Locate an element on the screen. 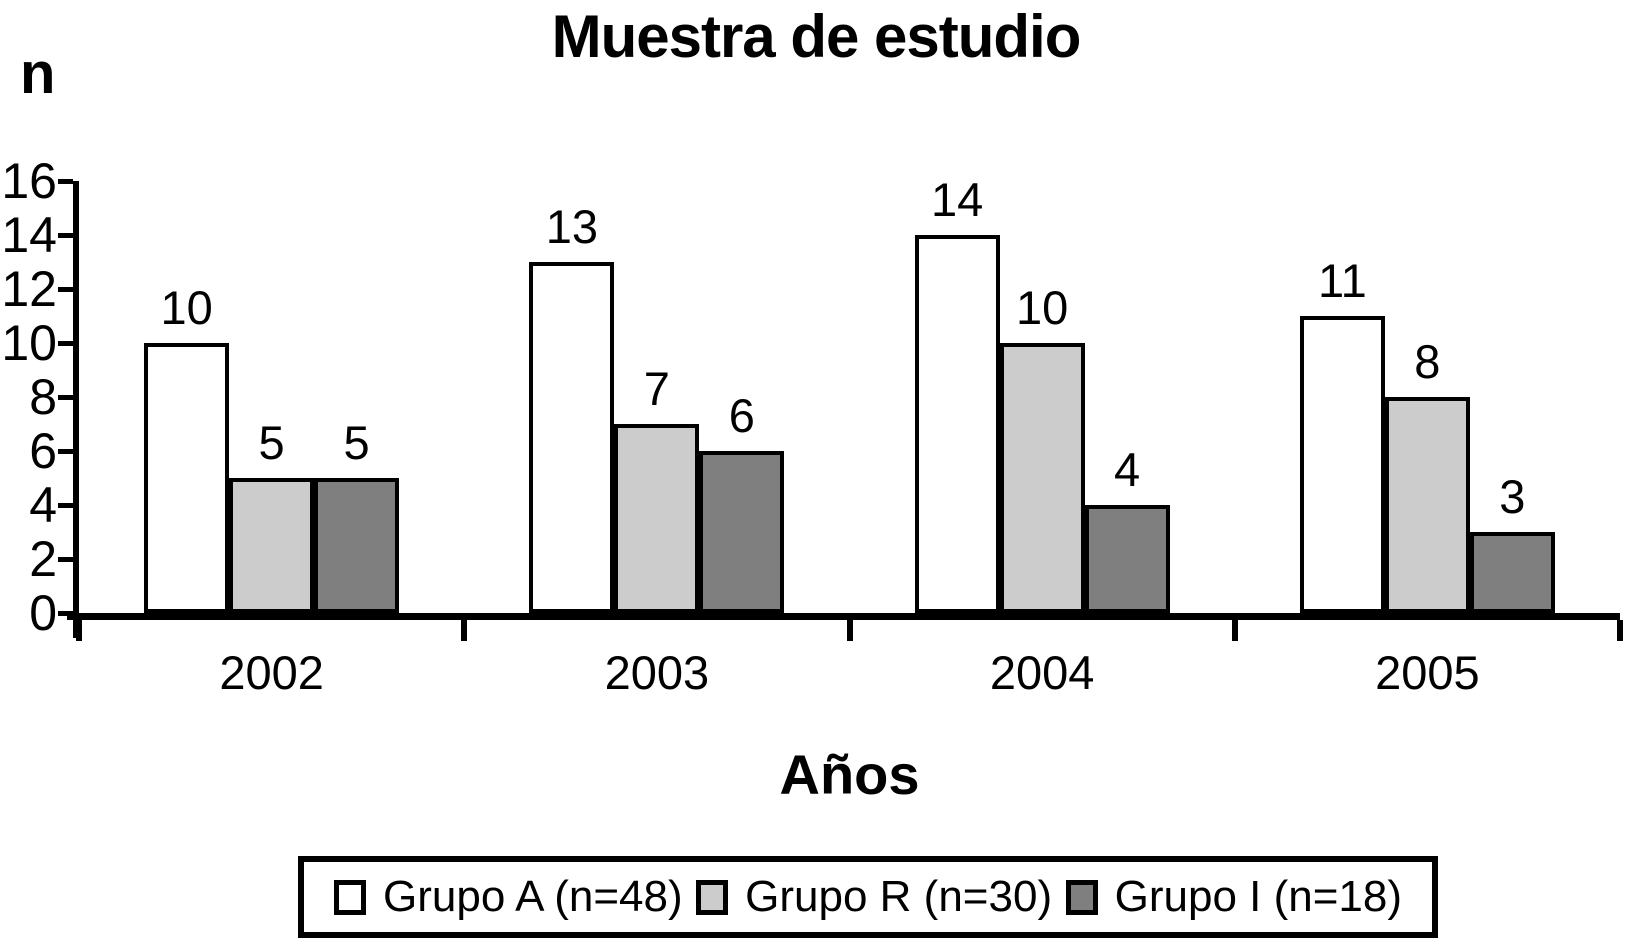  chart-title: Muestra de estudio is located at coordinates (816, 36).